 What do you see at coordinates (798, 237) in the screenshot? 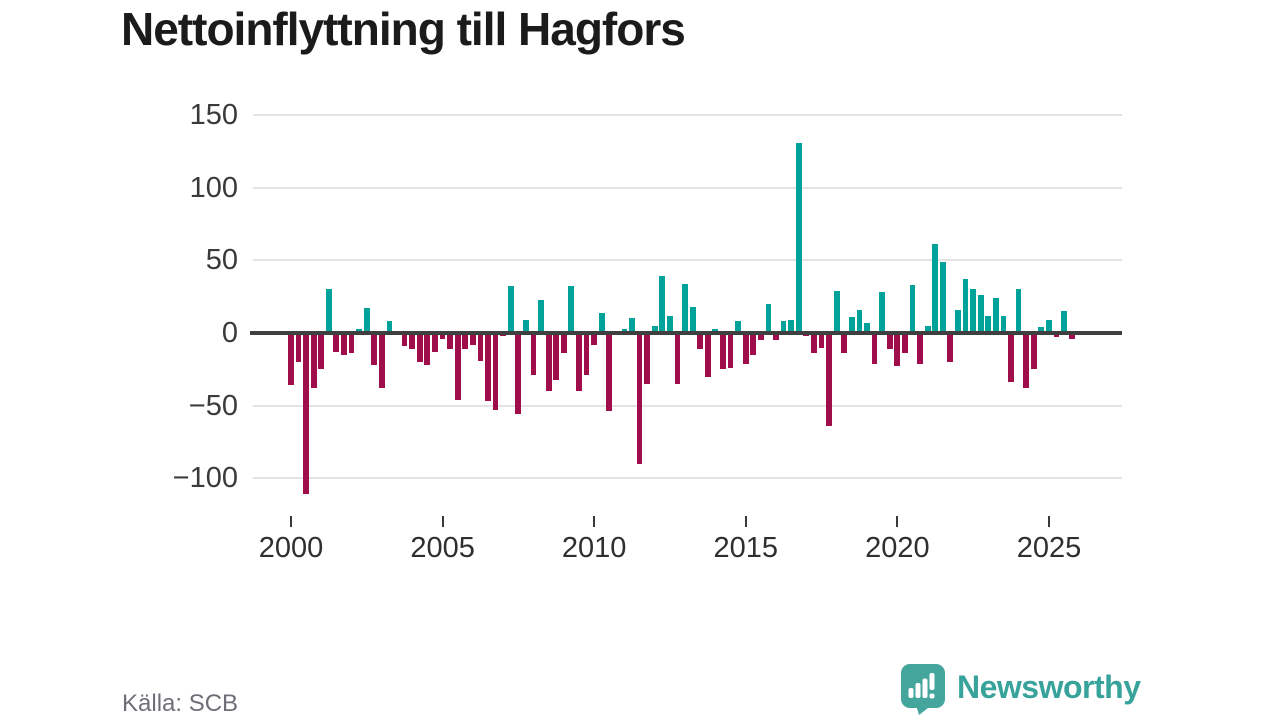
I see `bar-2016-Q4` at bounding box center [798, 237].